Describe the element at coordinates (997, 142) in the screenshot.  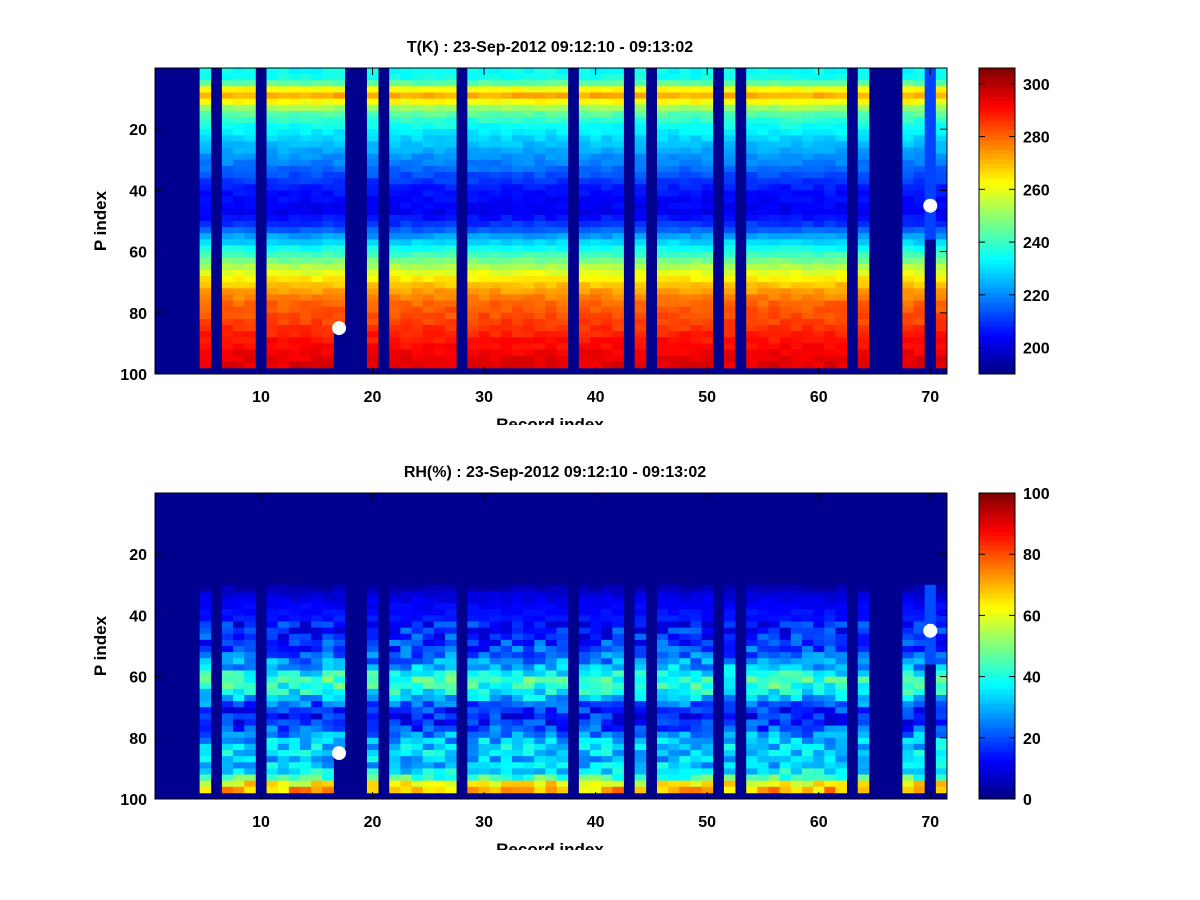
I see `colorbar-segment` at that location.